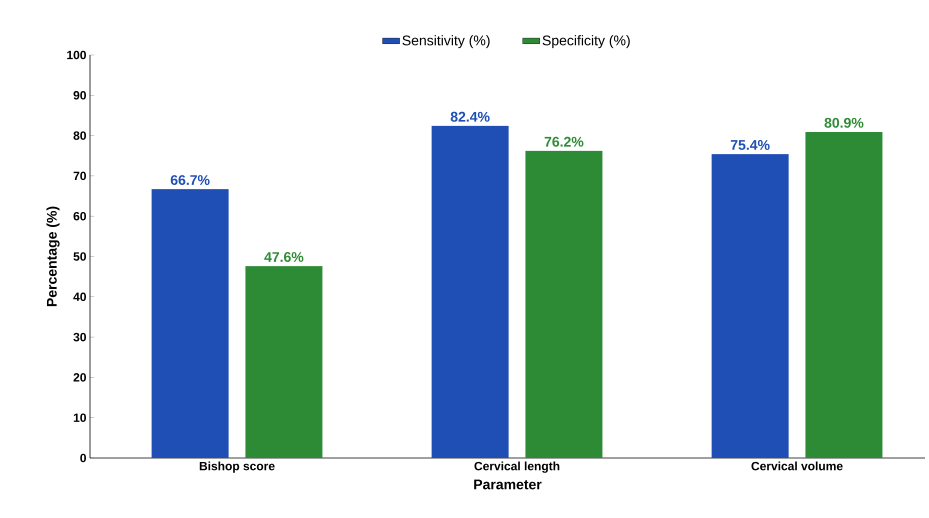  I want to click on data-label: 66.7%, so click(190, 180).